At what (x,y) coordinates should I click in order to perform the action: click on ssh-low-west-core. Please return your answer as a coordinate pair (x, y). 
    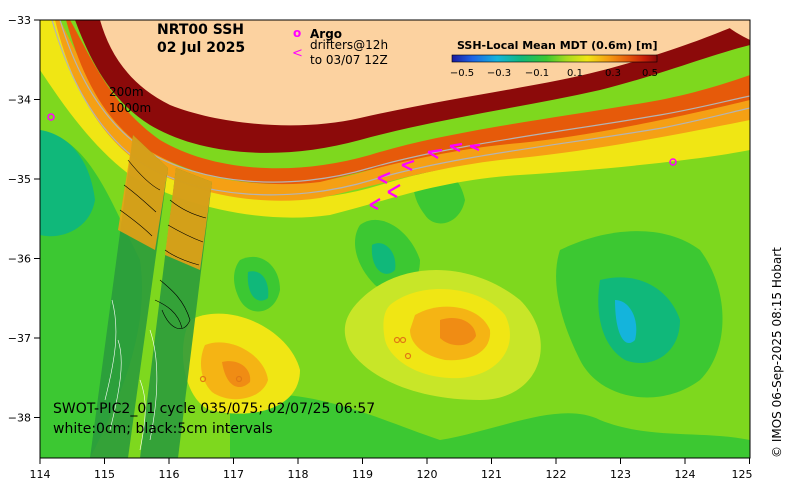
    Looking at the image, I should click on (67, 183).